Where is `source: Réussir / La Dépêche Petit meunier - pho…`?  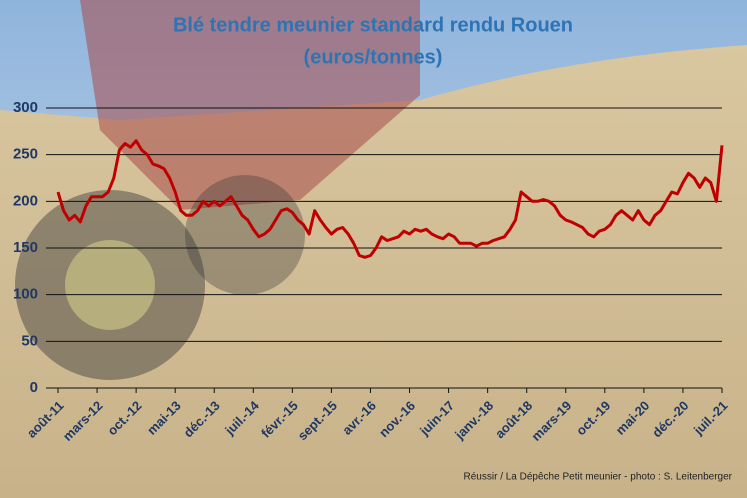
source: Réussir / La Dépêche Petit meunier - pho… is located at coordinates (598, 477).